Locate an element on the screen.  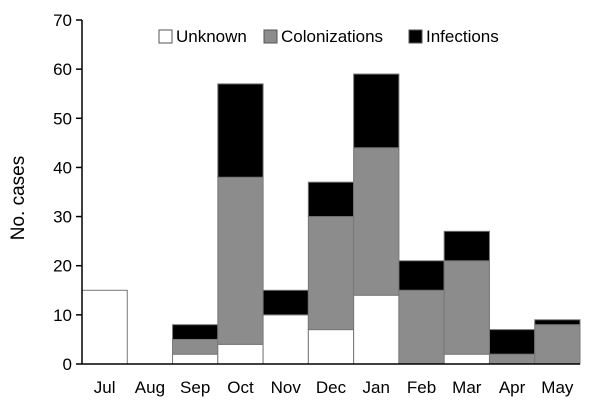
legend-label-infections: Infections is located at coordinates (462, 36).